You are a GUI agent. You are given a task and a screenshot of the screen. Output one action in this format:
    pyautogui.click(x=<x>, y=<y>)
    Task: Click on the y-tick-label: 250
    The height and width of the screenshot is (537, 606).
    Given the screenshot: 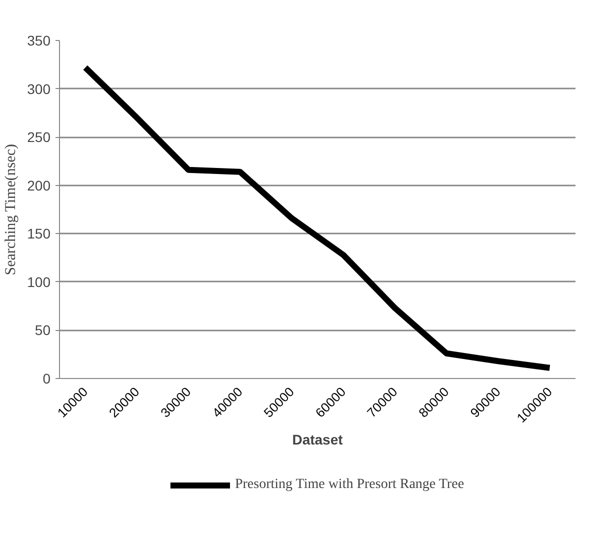 What is the action you would take?
    pyautogui.click(x=39, y=137)
    